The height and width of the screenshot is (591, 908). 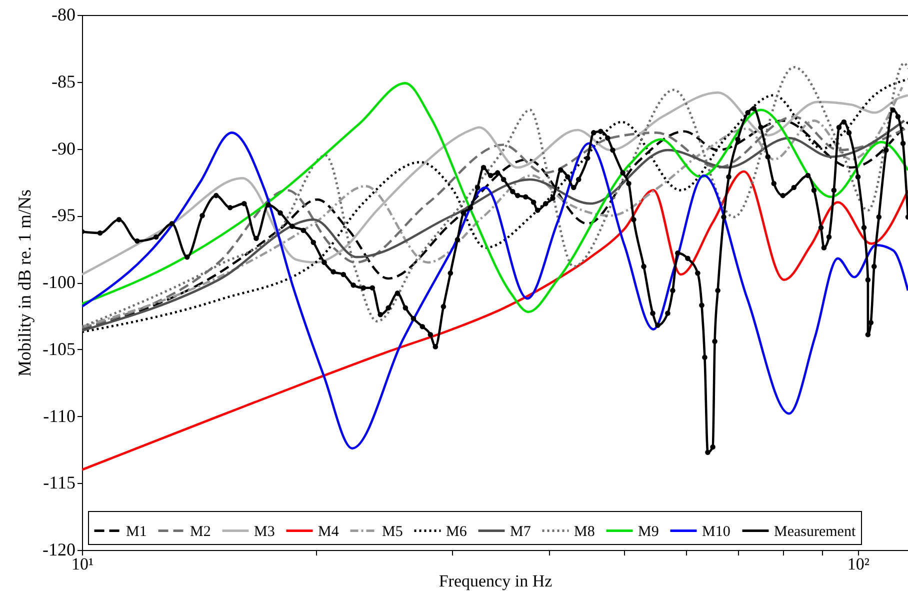 What do you see at coordinates (59, 282) in the screenshot?
I see `y-tick-label: -100` at bounding box center [59, 282].